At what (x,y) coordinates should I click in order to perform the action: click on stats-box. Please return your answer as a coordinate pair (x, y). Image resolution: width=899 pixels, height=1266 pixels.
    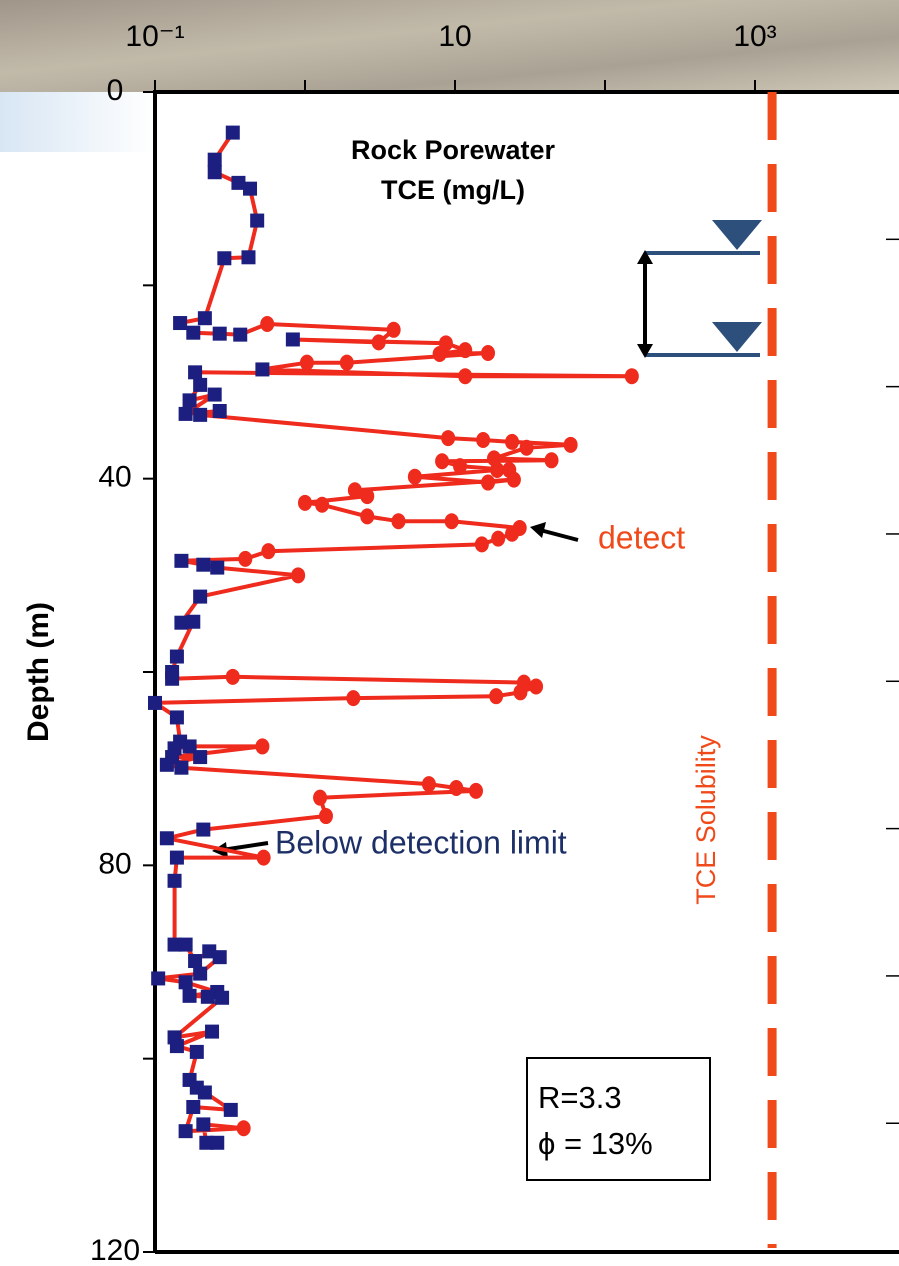
    Looking at the image, I should click on (618, 1119).